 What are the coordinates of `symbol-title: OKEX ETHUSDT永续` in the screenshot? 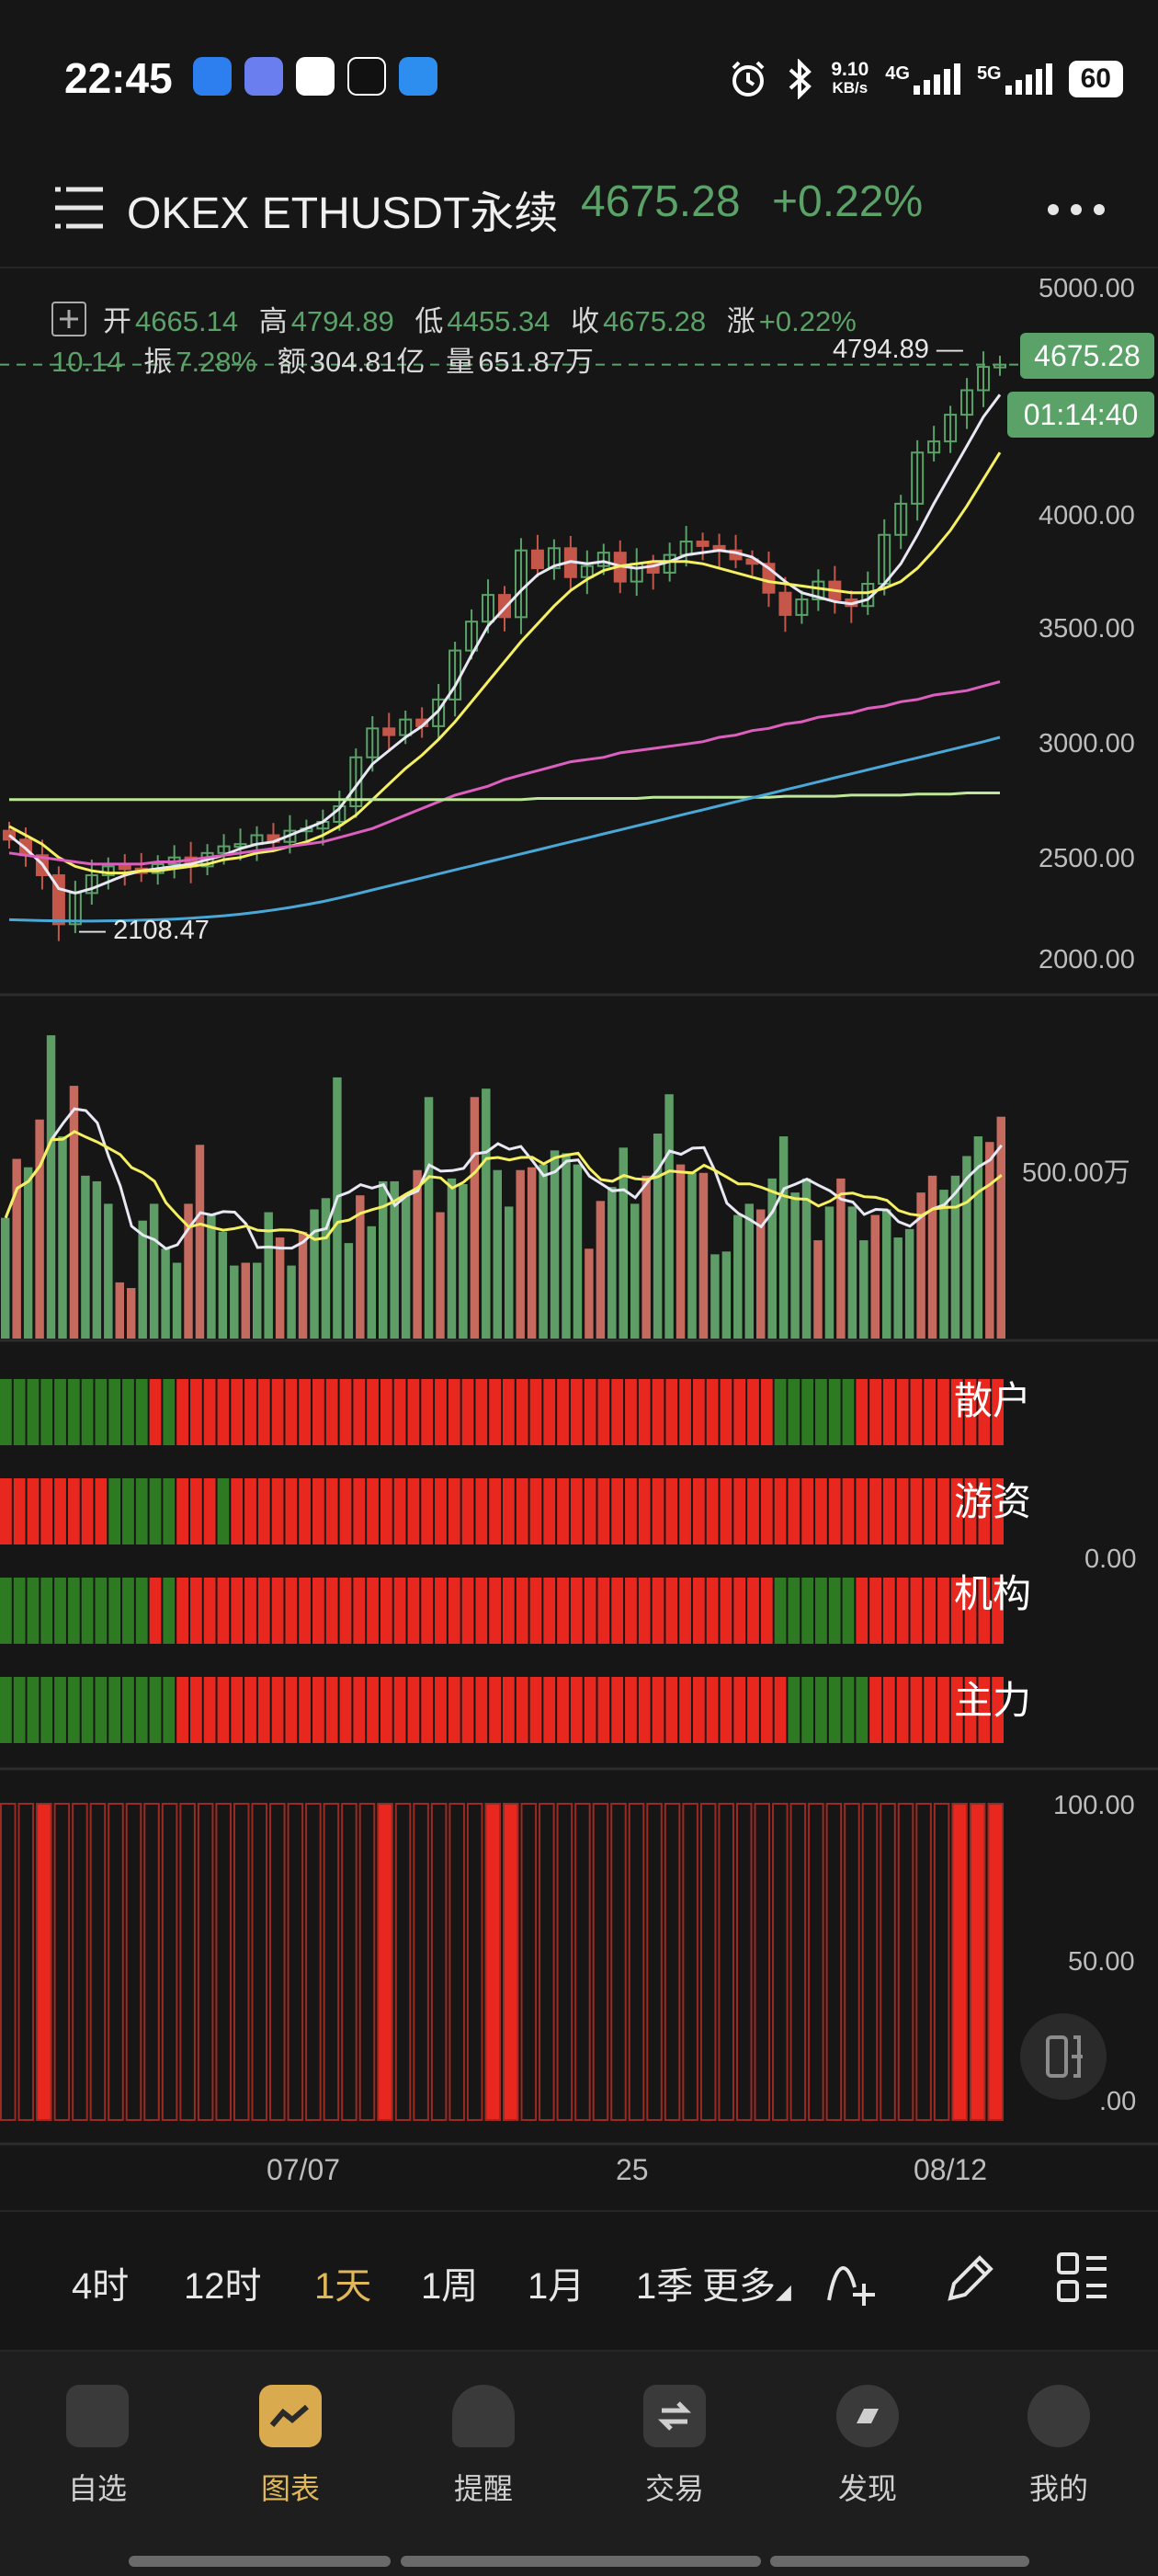 It's located at (343, 213).